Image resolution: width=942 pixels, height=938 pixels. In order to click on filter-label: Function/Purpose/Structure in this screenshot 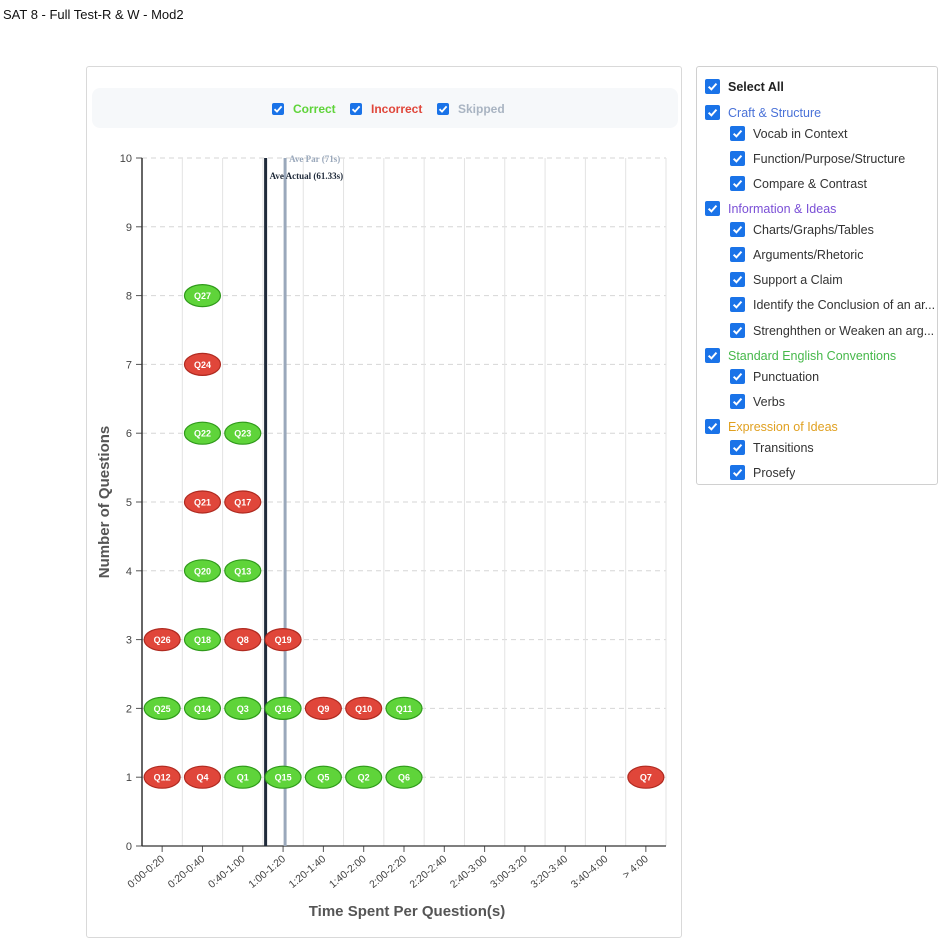, I will do `click(829, 158)`.